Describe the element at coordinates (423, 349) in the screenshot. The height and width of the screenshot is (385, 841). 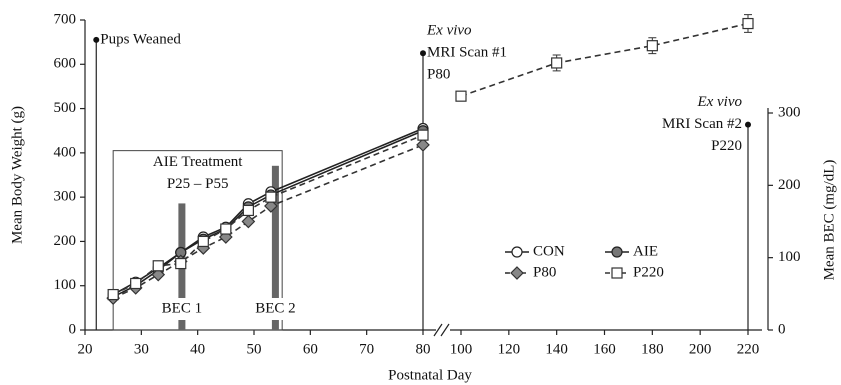
I see `x-tick-label: 80` at that location.